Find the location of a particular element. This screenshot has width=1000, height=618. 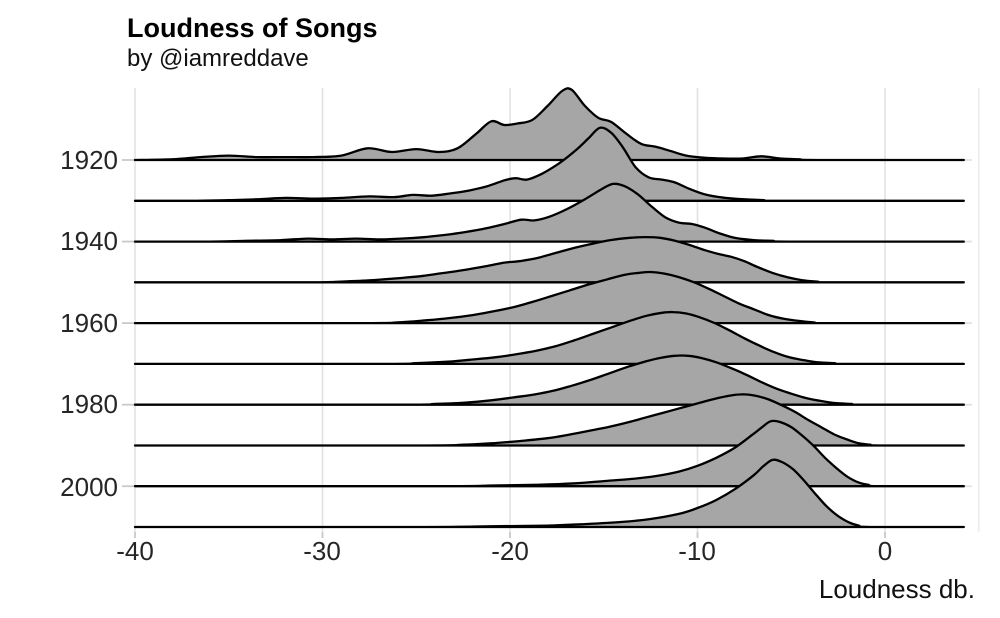

ridge-1940 is located at coordinates (549, 212).